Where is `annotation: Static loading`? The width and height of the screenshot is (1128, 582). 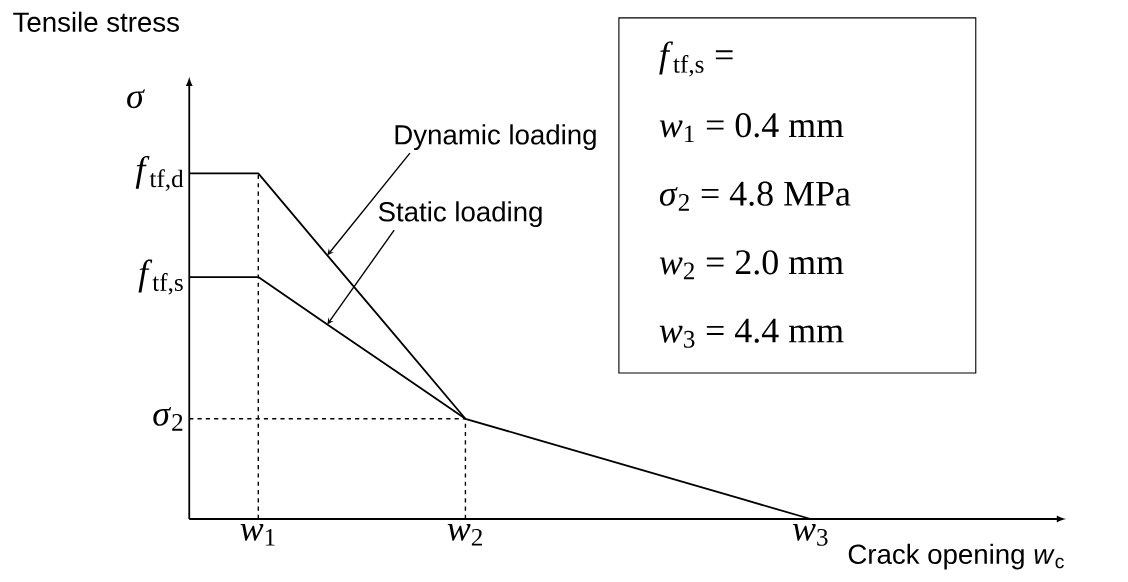
annotation: Static loading is located at coordinates (460, 214).